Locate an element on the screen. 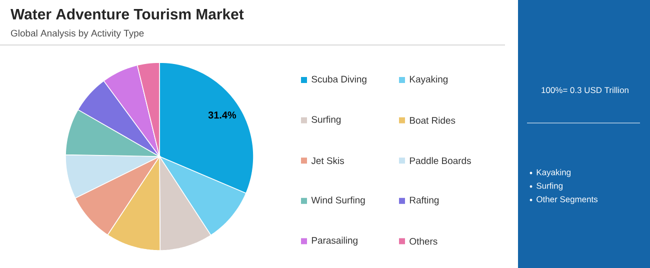 This screenshot has height=268, width=650. text: Kayaking is located at coordinates (553, 173).